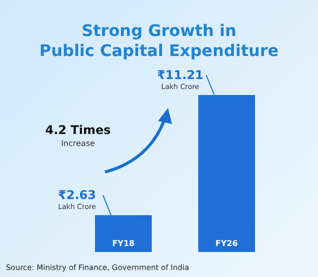 The width and height of the screenshot is (318, 277). I want to click on chart-title: Strong Growth in Public Capital Expenditure, so click(159, 40).